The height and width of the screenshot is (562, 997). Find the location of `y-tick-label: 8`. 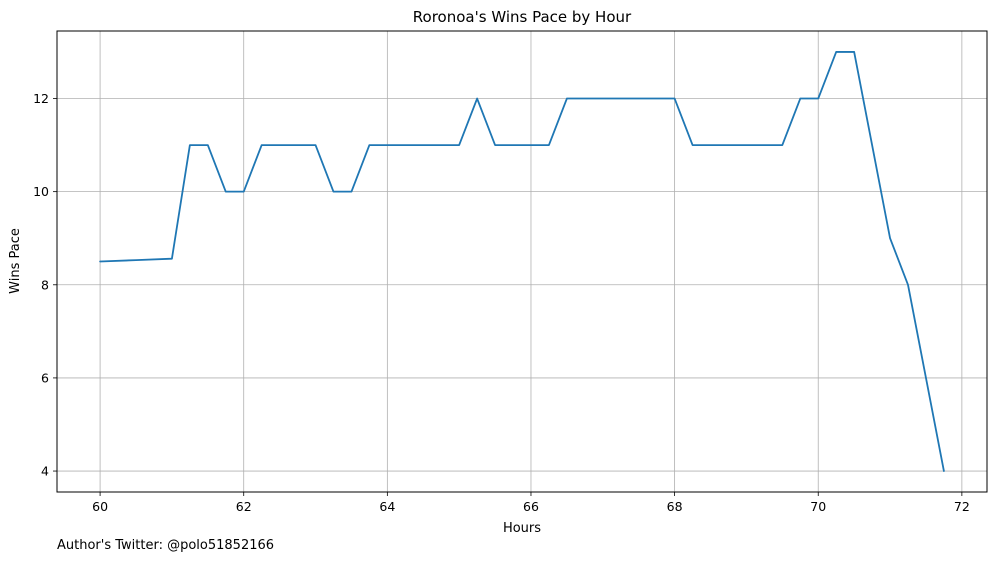

y-tick-label: 8 is located at coordinates (45, 284).